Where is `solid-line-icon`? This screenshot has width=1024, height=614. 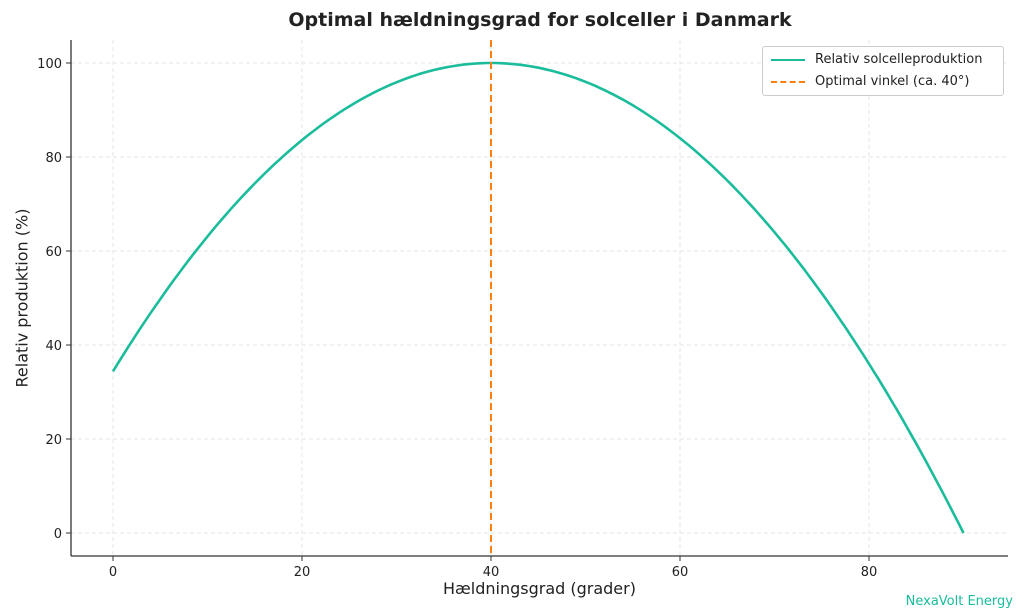
solid-line-icon is located at coordinates (788, 59).